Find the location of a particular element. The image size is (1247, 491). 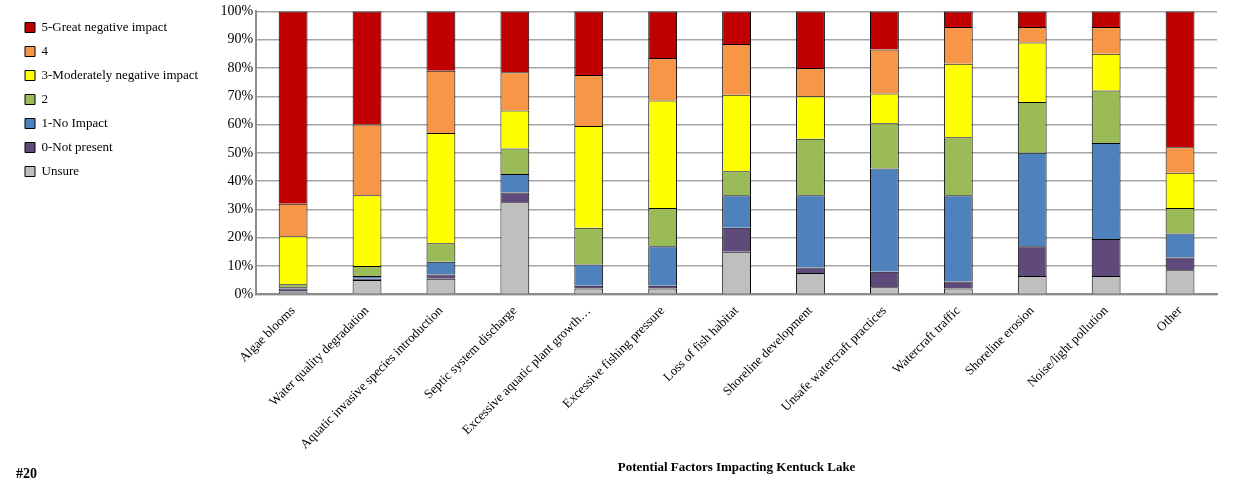

y-tick-label: 30% is located at coordinates (240, 209).